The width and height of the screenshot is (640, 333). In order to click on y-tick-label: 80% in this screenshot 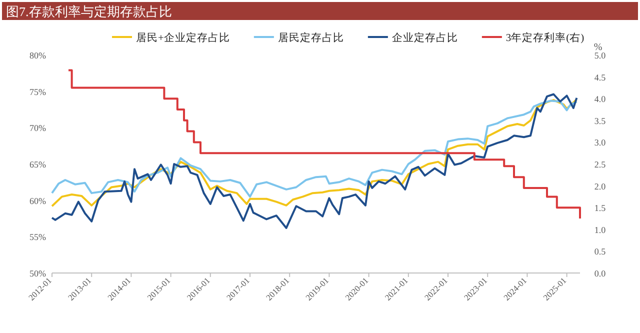, I will do `click(38, 55)`.